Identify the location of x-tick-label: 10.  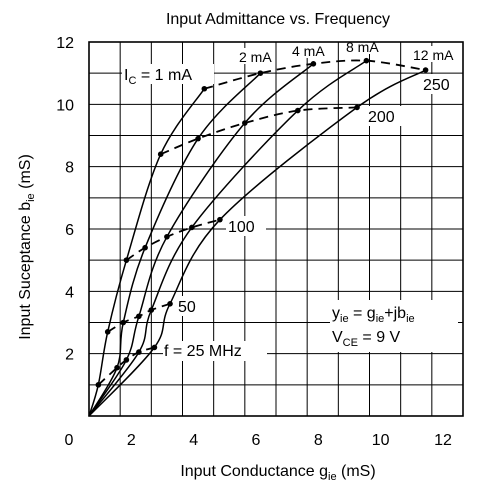
(381, 440).